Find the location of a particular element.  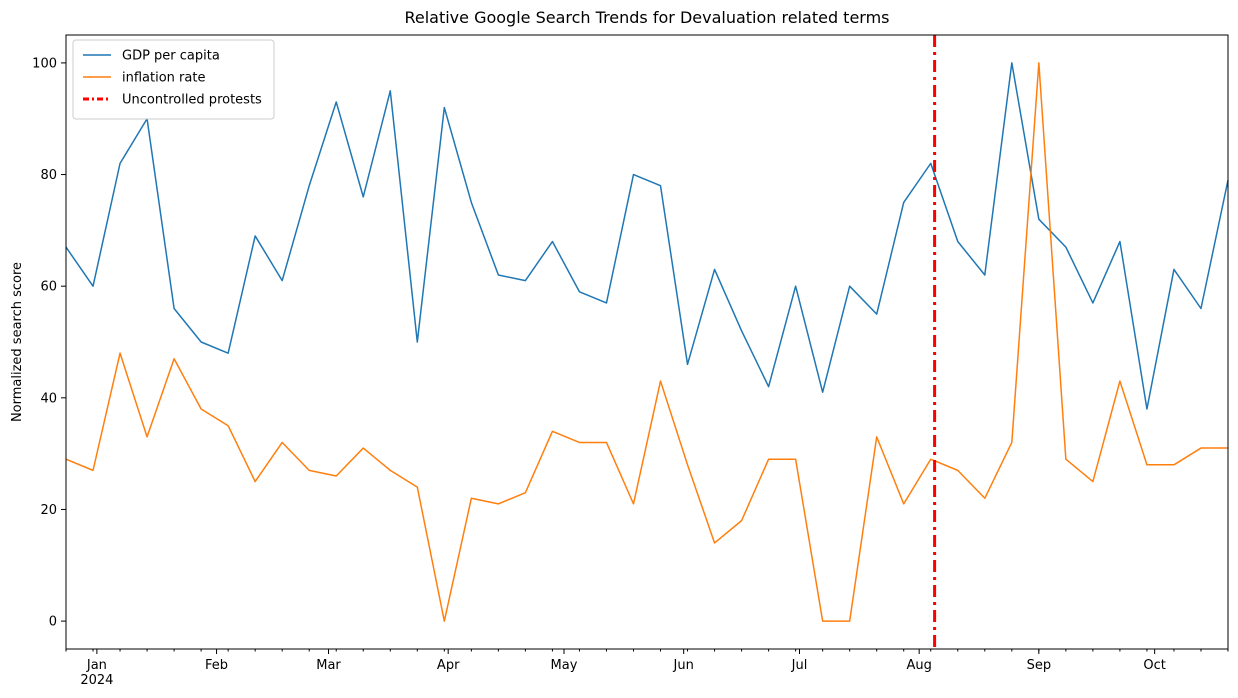

x-tick-label: May is located at coordinates (564, 665).